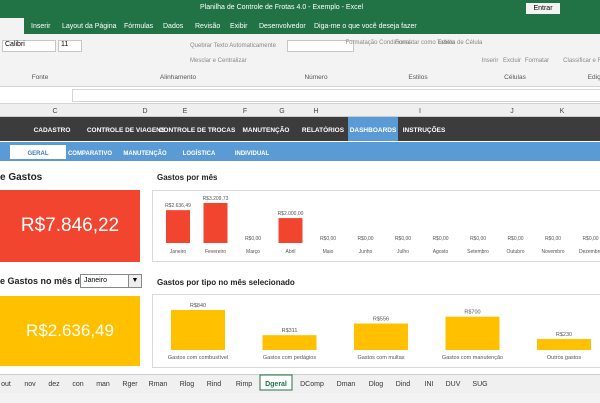 The width and height of the screenshot is (600, 403). What do you see at coordinates (239, 26) in the screenshot?
I see `ribbon-tab: Exibir` at bounding box center [239, 26].